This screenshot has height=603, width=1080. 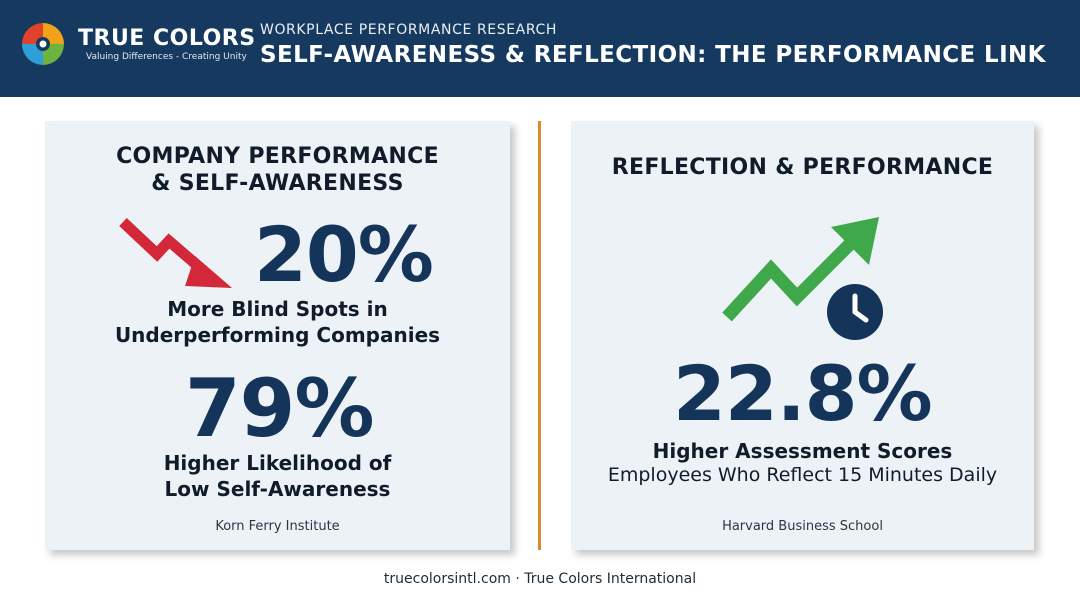 What do you see at coordinates (167, 38) in the screenshot?
I see `brand-name: TRUE COLORS` at bounding box center [167, 38].